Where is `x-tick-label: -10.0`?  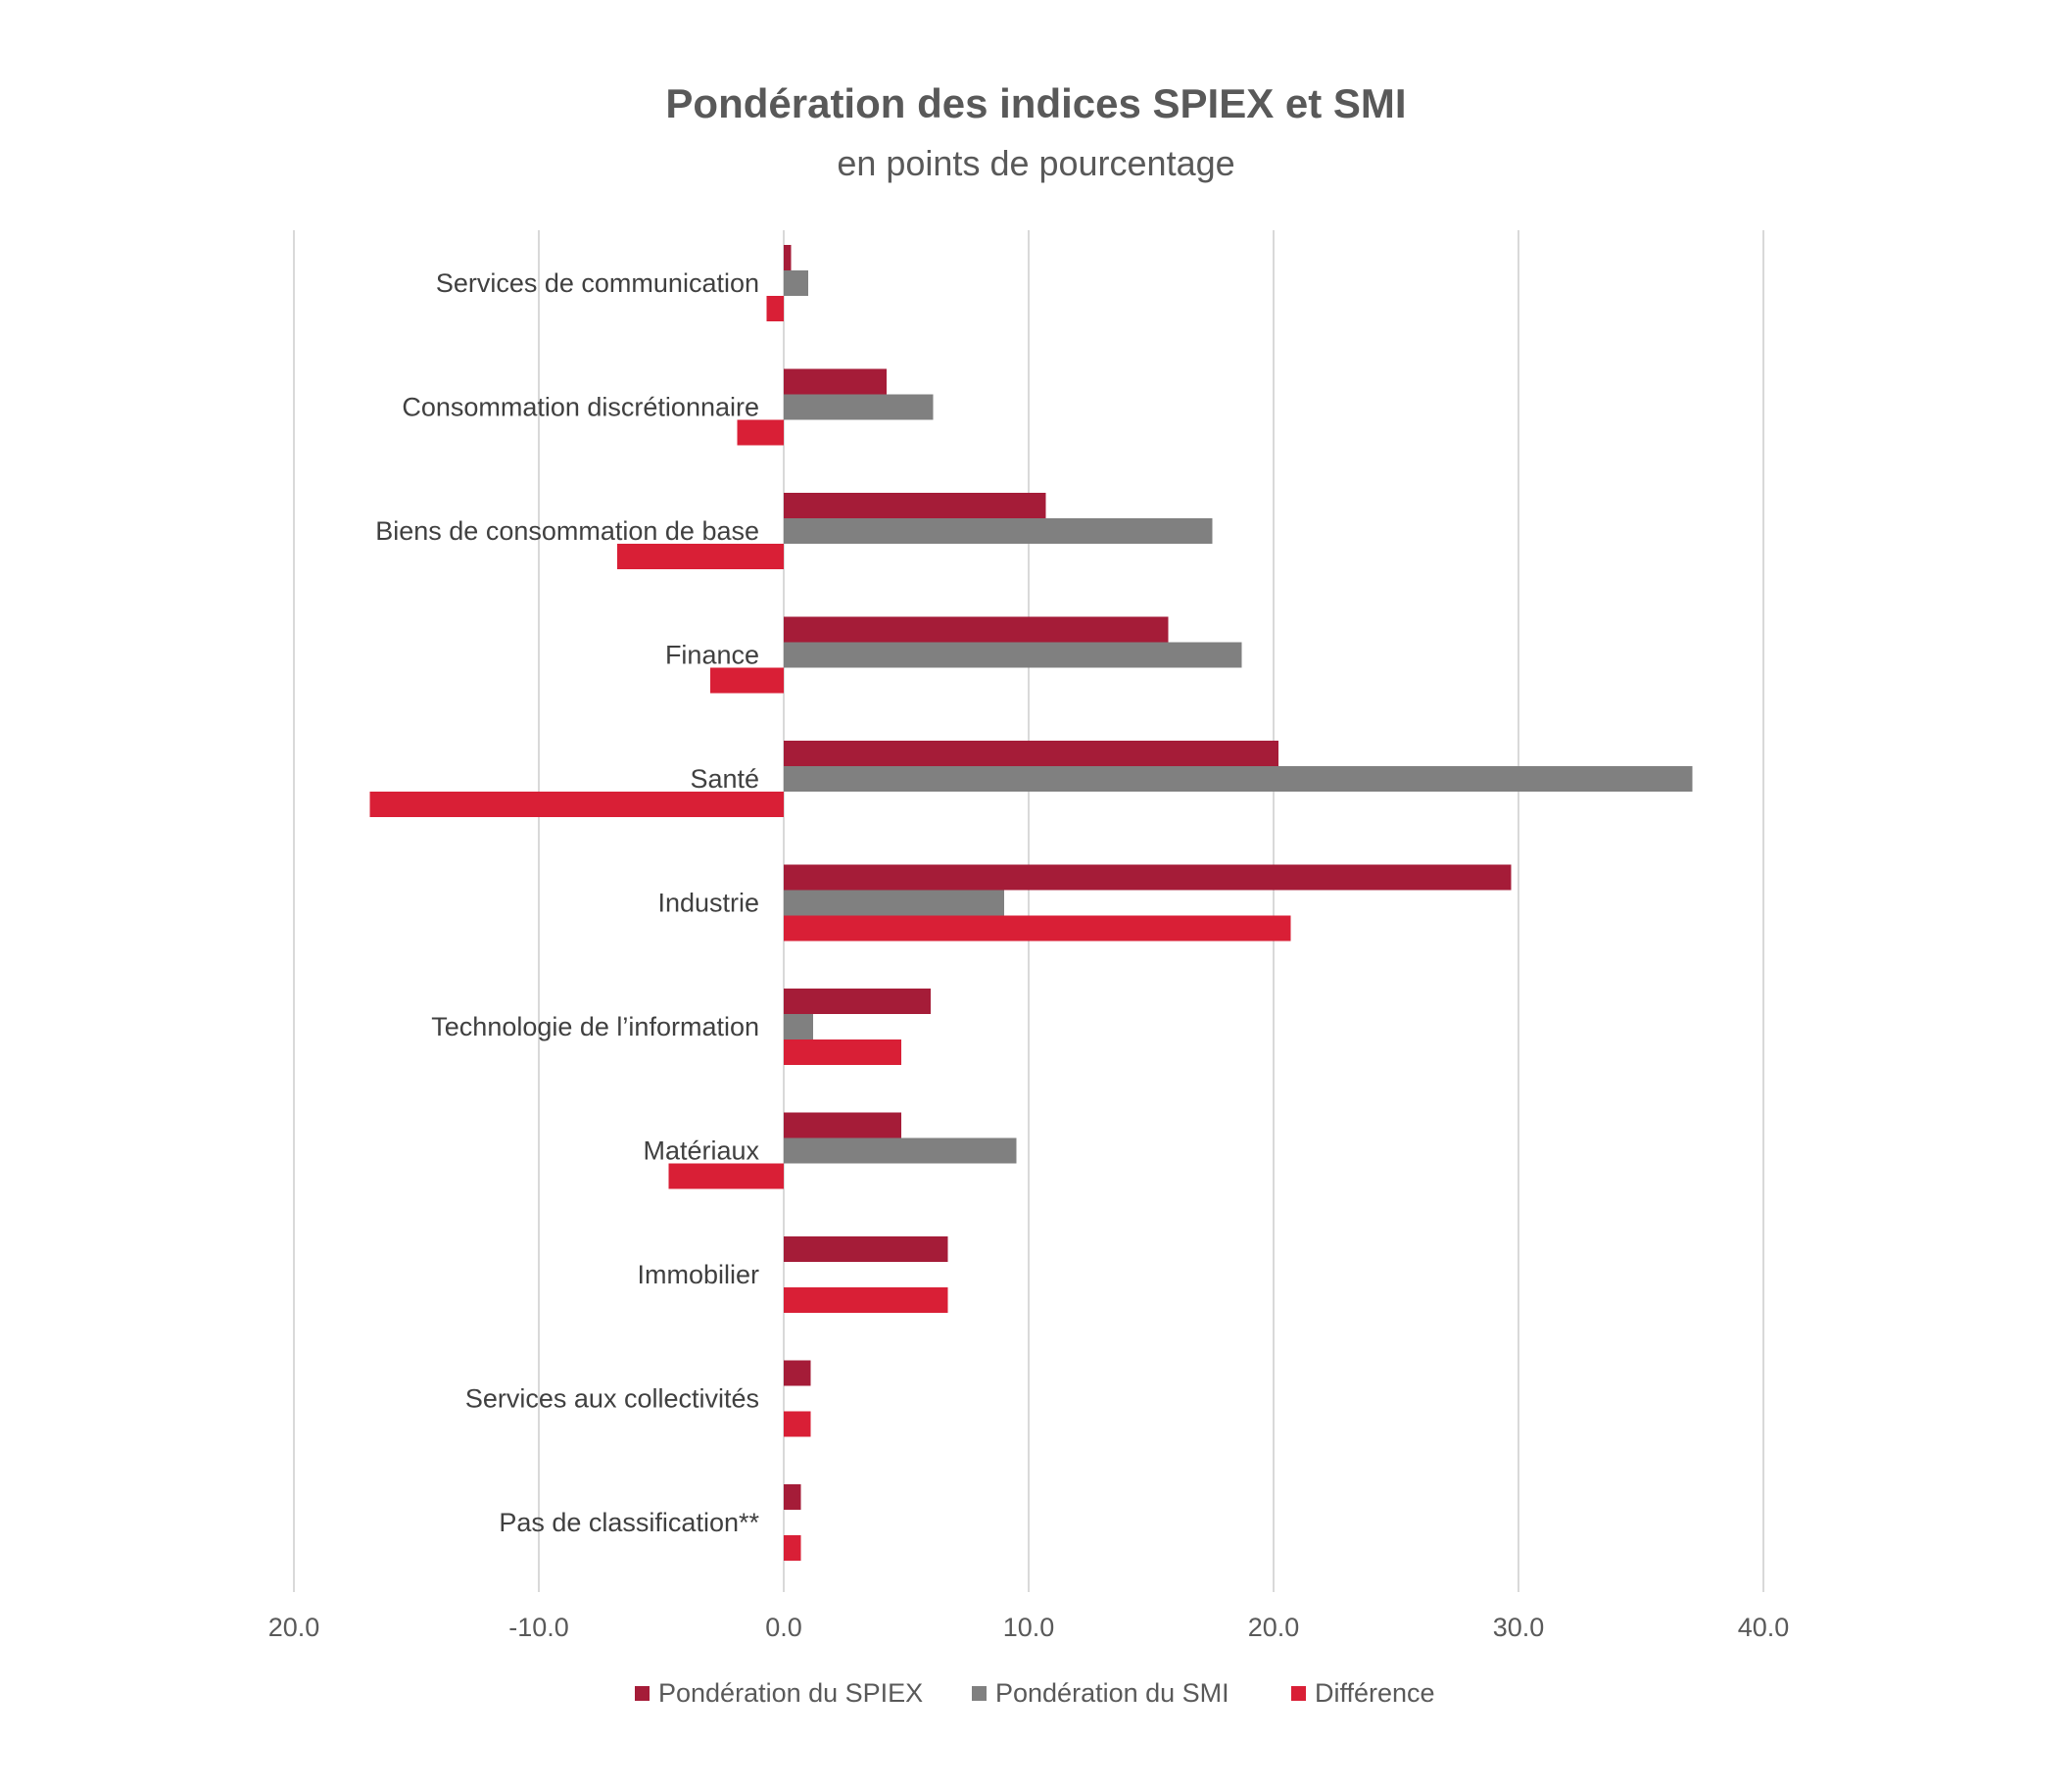 x-tick-label: -10.0 is located at coordinates (538, 1627).